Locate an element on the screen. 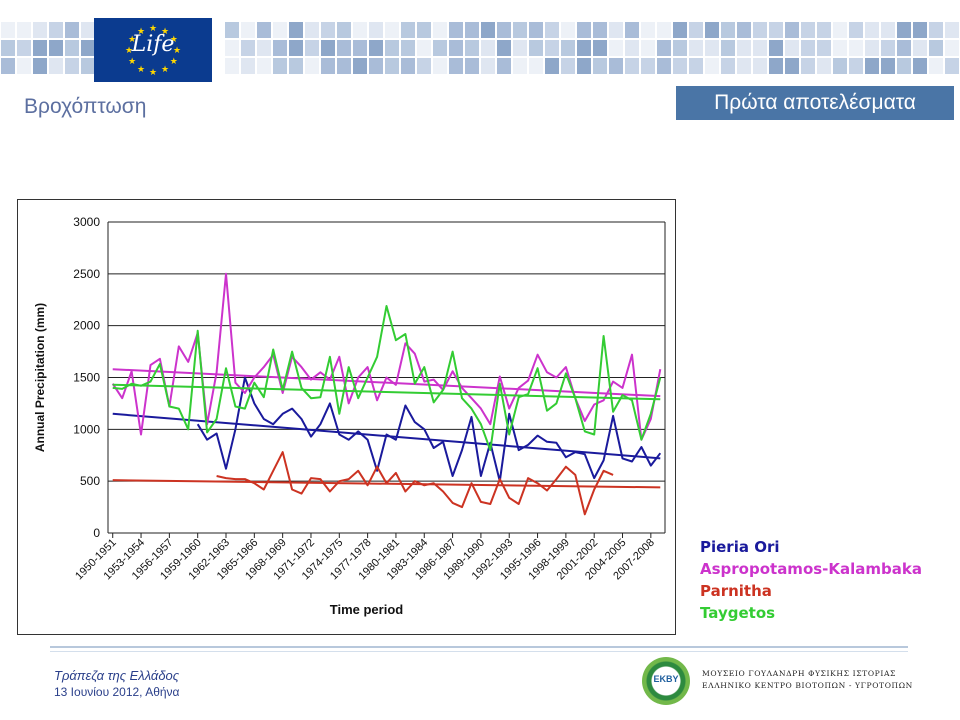  y-tick-label: 2500 is located at coordinates (86, 274).